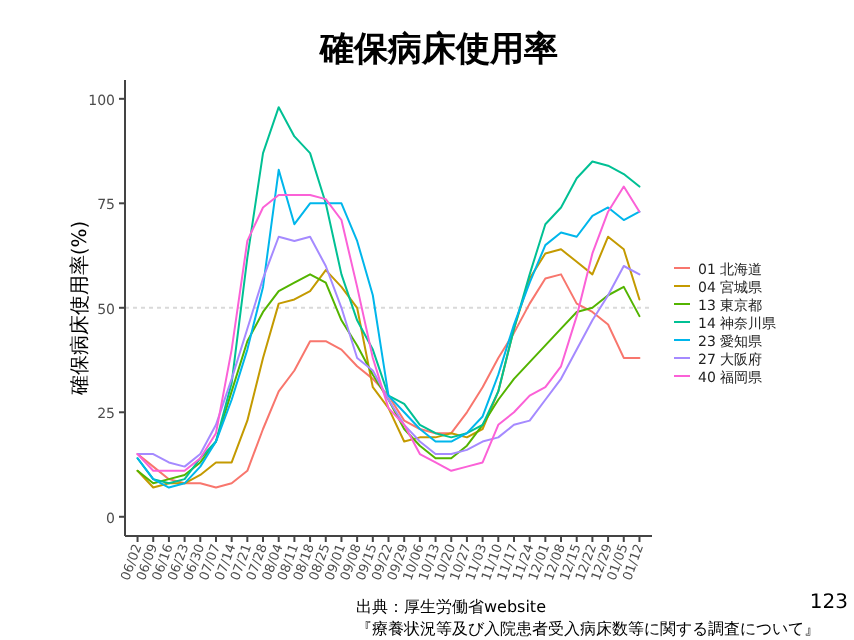  Describe the element at coordinates (588, 629) in the screenshot. I see `text: 『療養状況等及び入院患者受入病床数等に関する調査について』` at that location.